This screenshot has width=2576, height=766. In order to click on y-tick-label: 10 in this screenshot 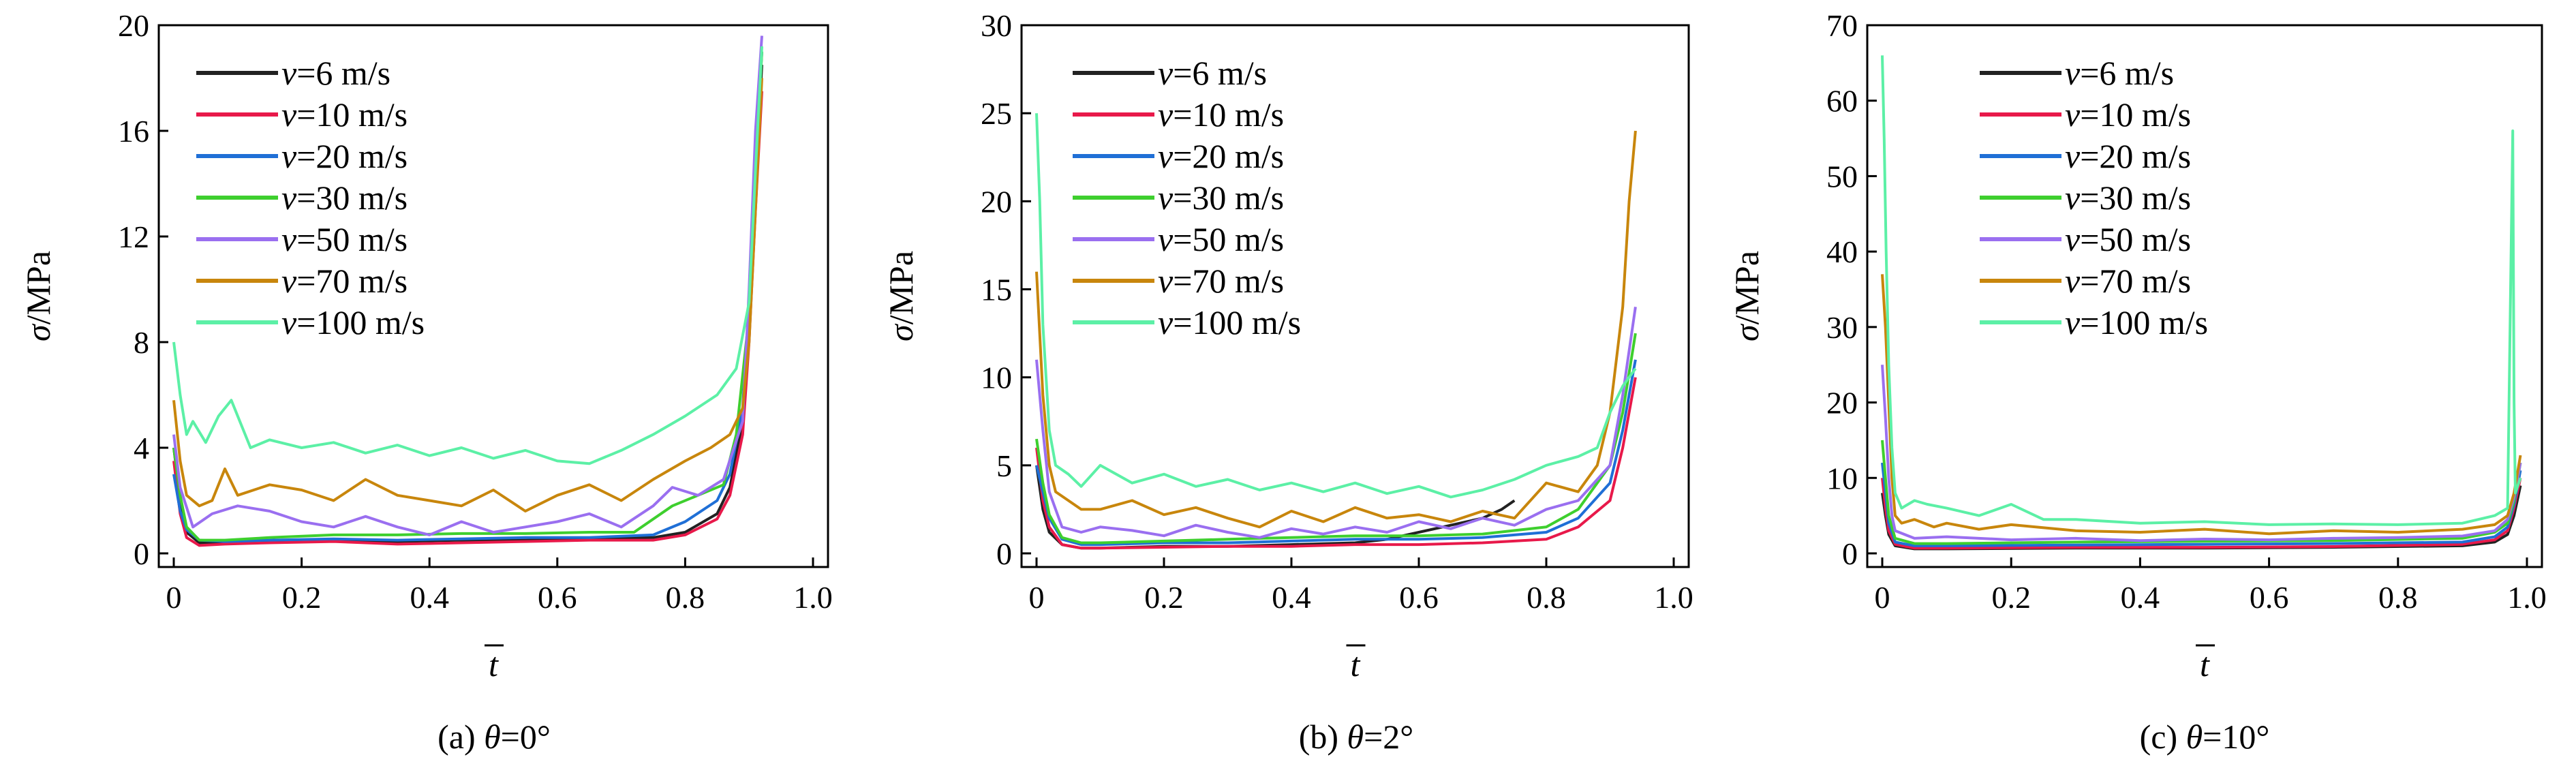, I will do `click(996, 378)`.